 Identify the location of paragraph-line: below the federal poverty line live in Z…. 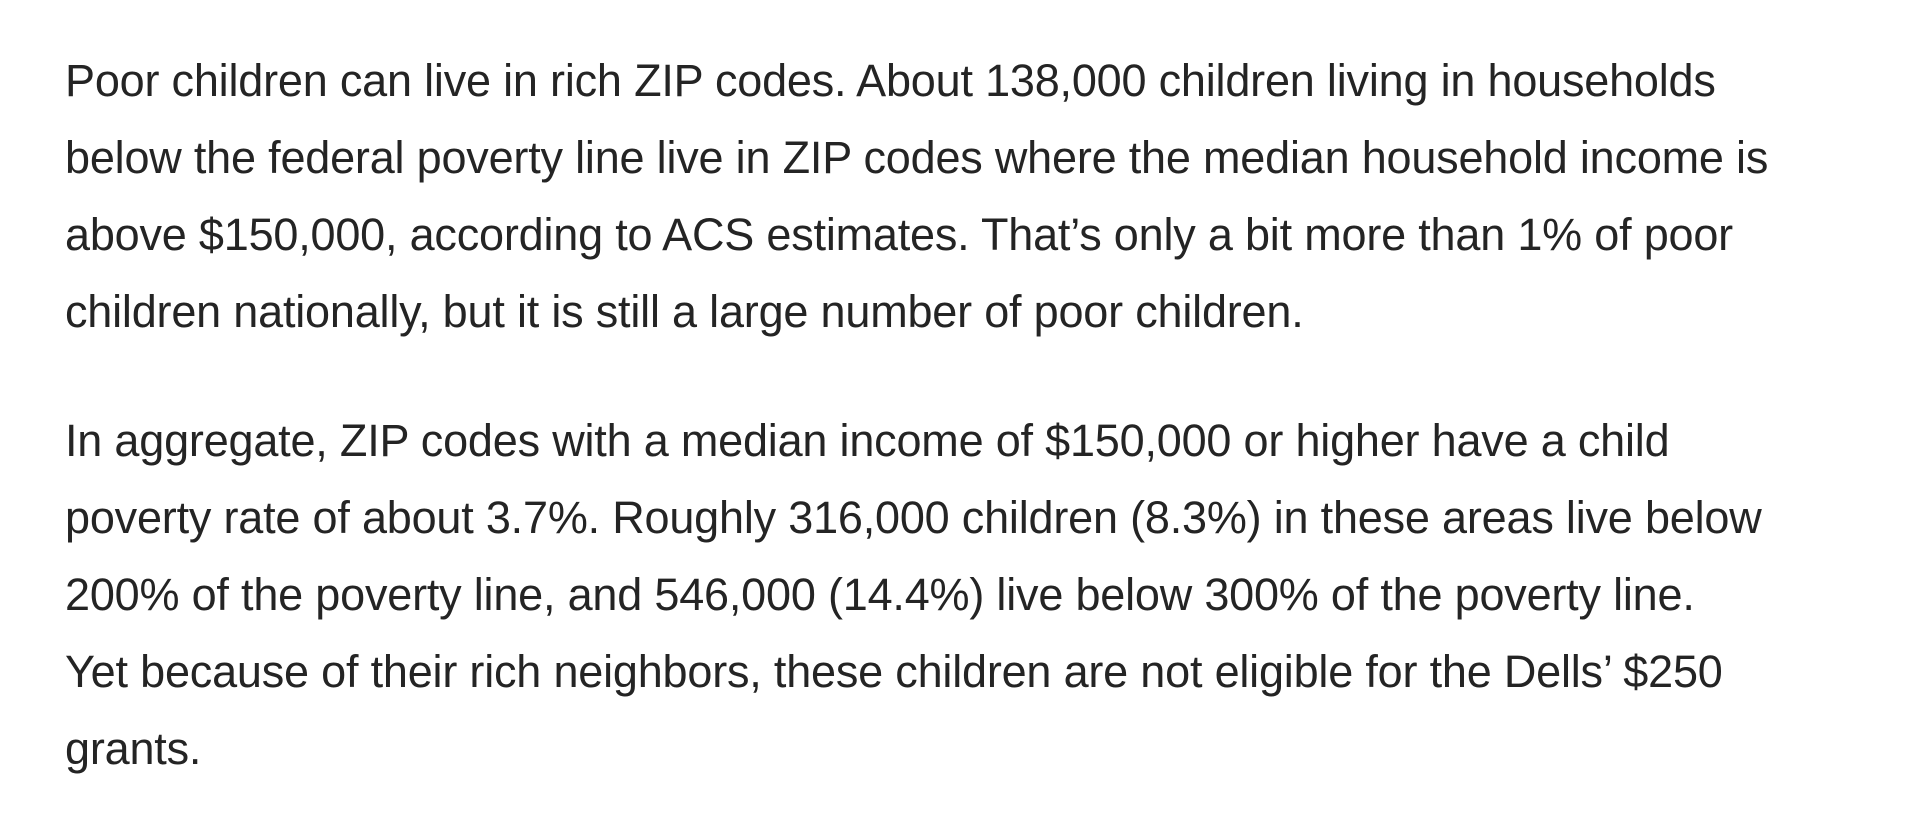
(917, 157).